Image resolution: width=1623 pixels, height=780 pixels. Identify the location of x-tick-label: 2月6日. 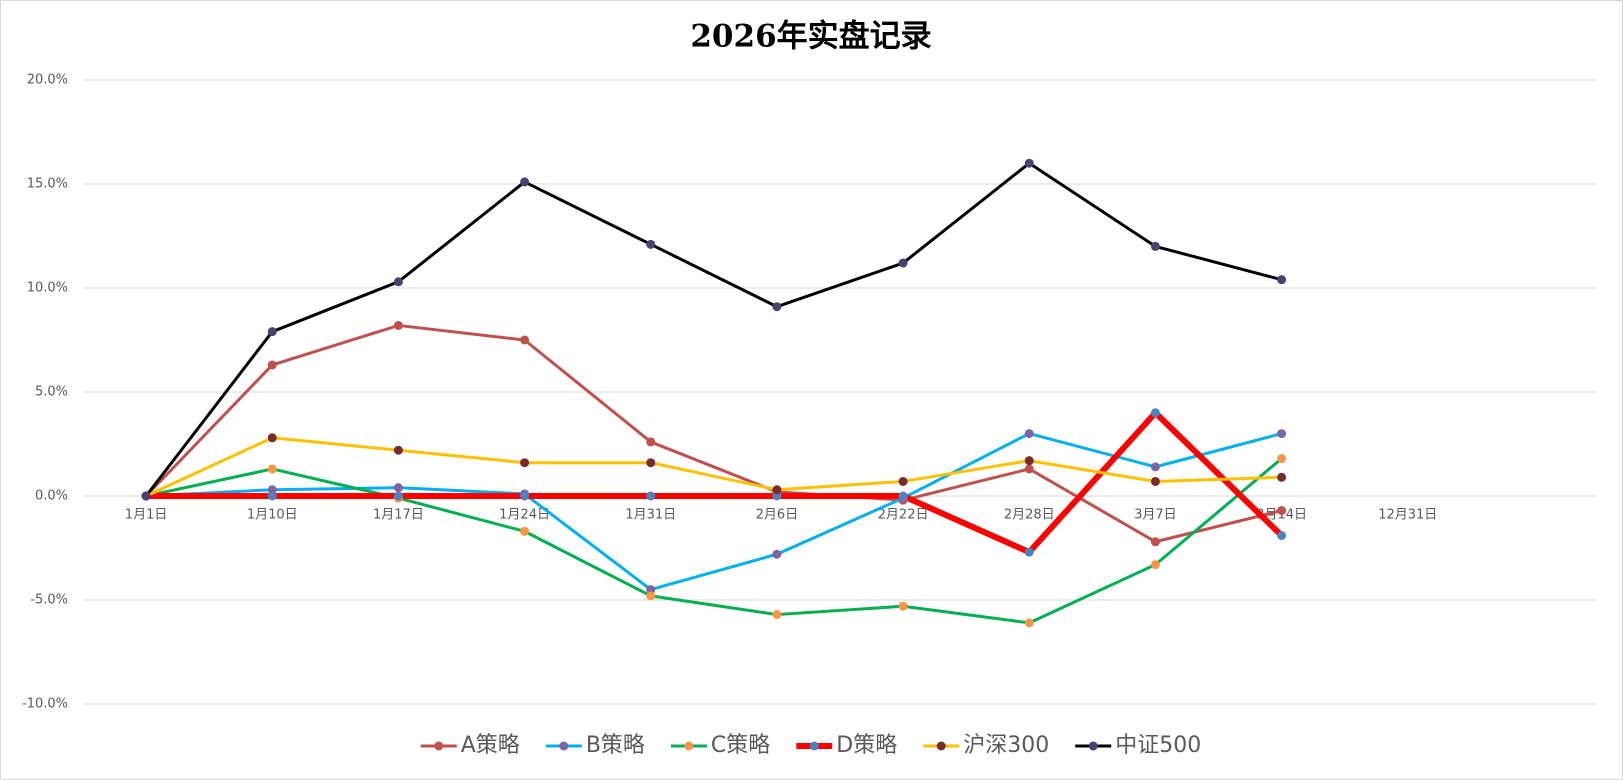
(777, 515).